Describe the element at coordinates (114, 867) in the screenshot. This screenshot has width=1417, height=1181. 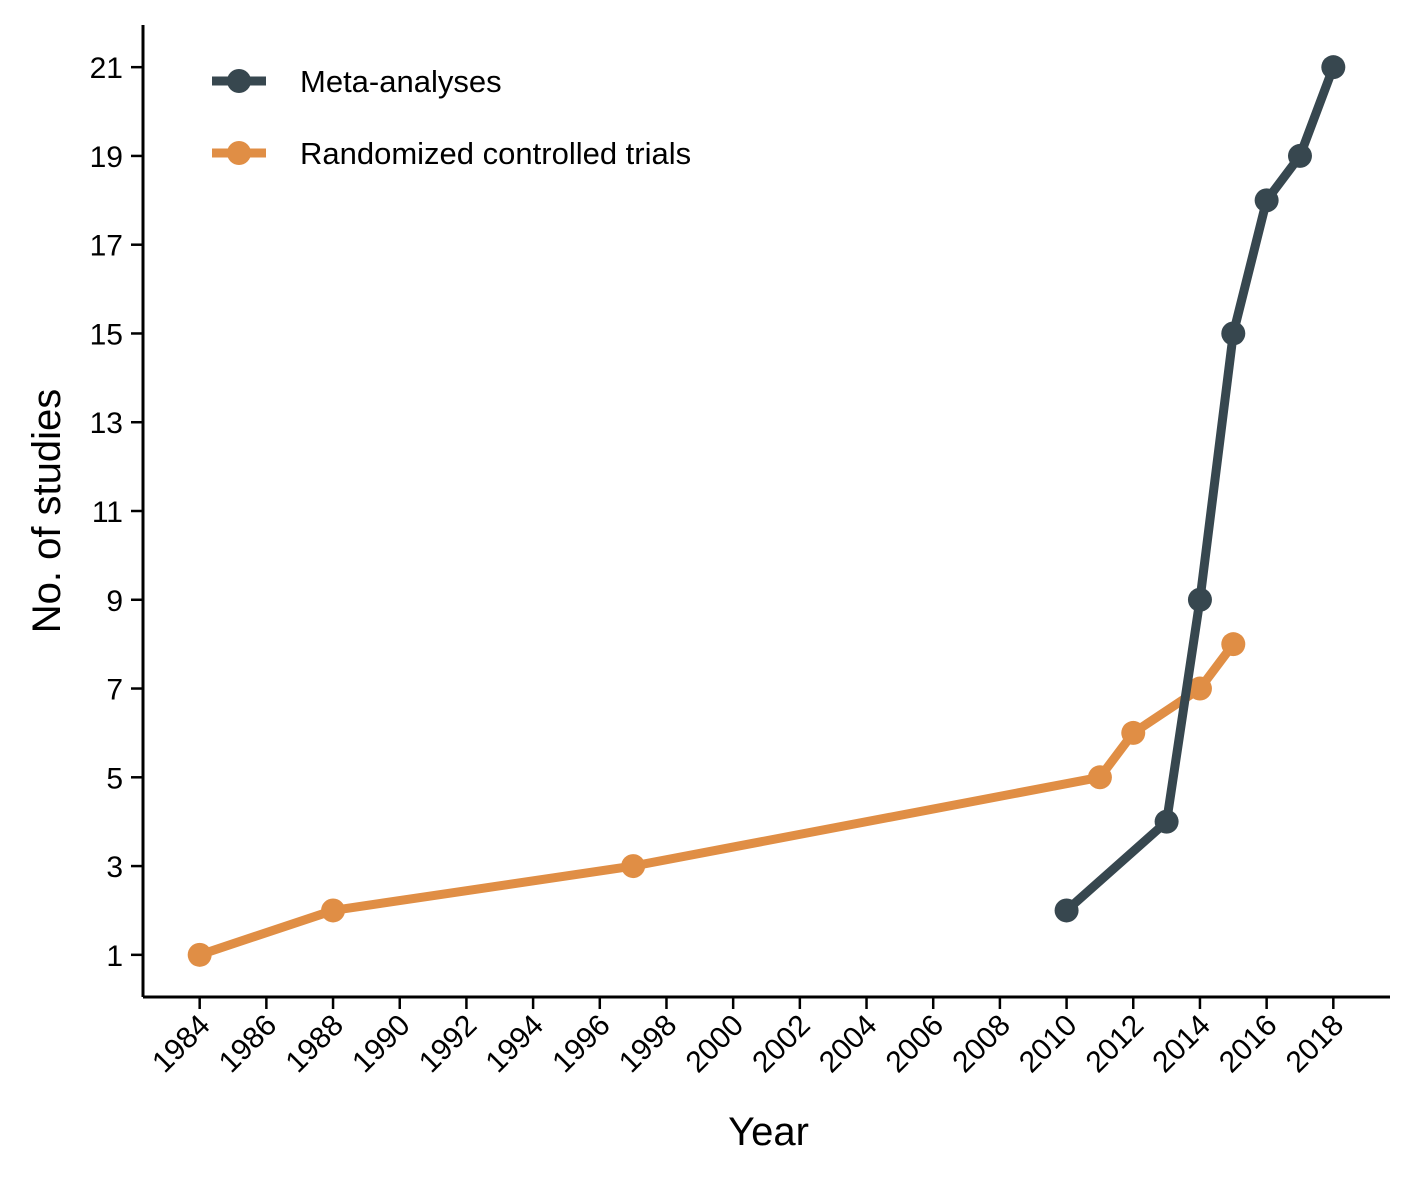
I see `y-tick-label: 3` at that location.